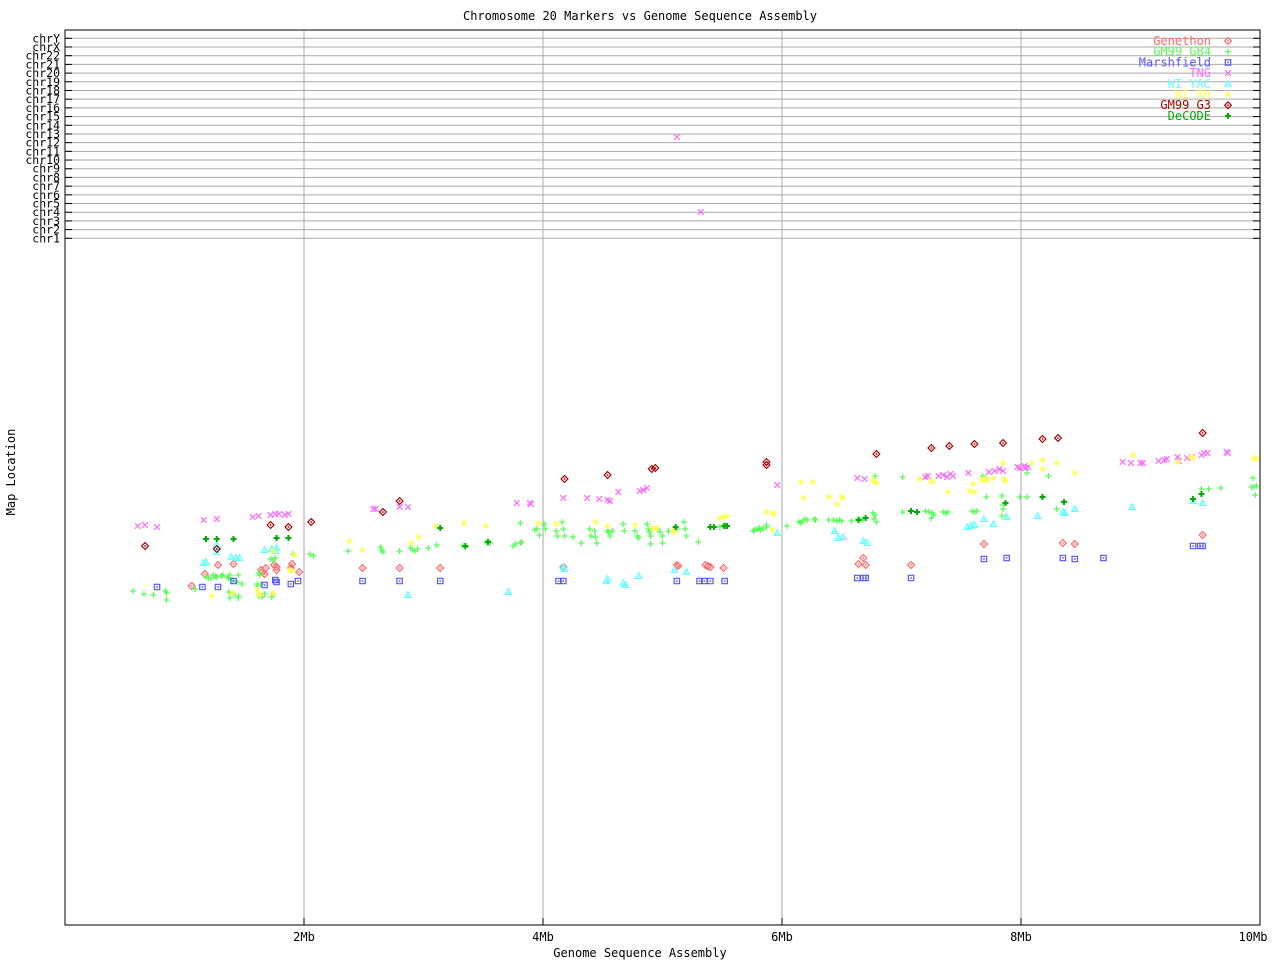 Image resolution: width=1280 pixels, height=960 pixels. What do you see at coordinates (46, 186) in the screenshot?
I see `chrom-label: chr7` at bounding box center [46, 186].